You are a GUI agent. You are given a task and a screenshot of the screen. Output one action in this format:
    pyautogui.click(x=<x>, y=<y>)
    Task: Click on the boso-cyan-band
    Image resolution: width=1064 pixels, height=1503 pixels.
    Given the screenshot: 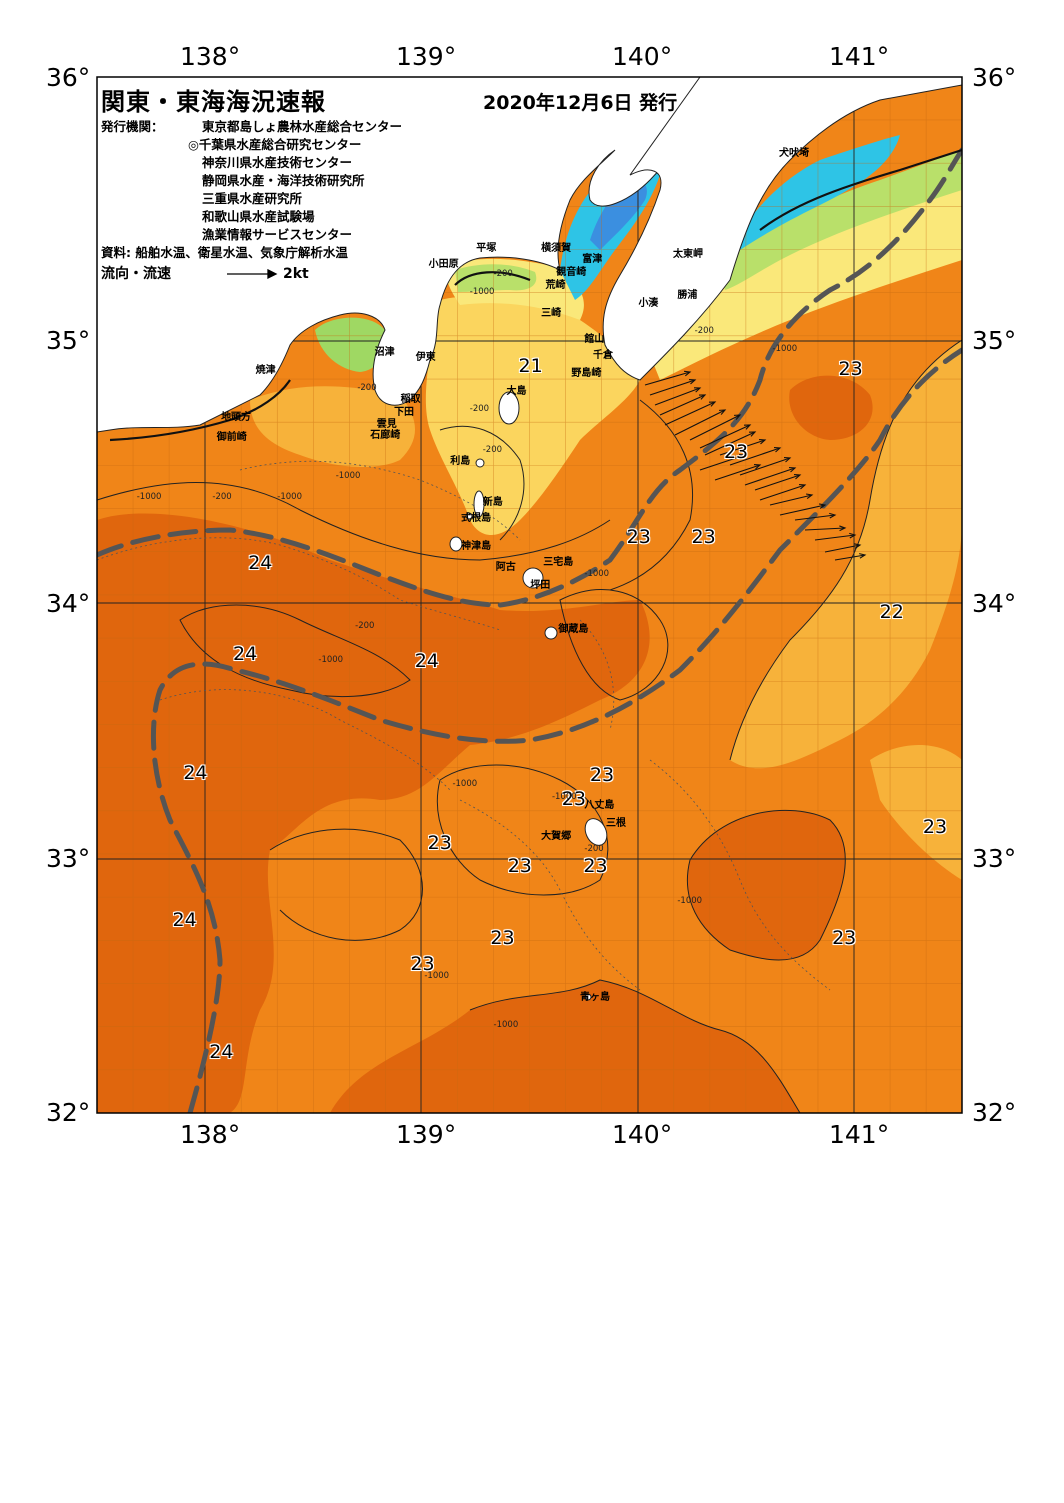 What is the action you would take?
    pyautogui.click(x=817, y=192)
    